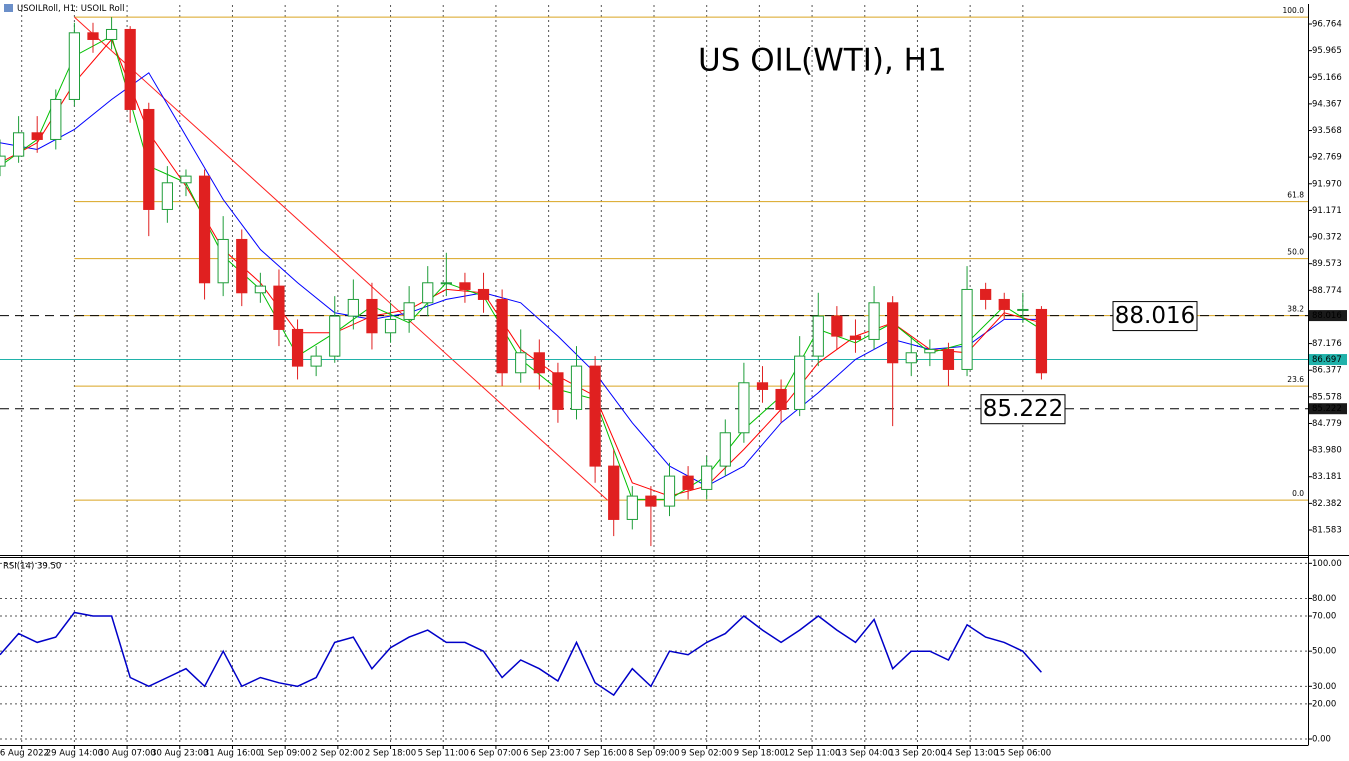 Image resolution: width=1349 pixels, height=761 pixels. Describe the element at coordinates (179, 754) in the screenshot. I see `x-tick-label: 30 Aug 23:00` at that location.